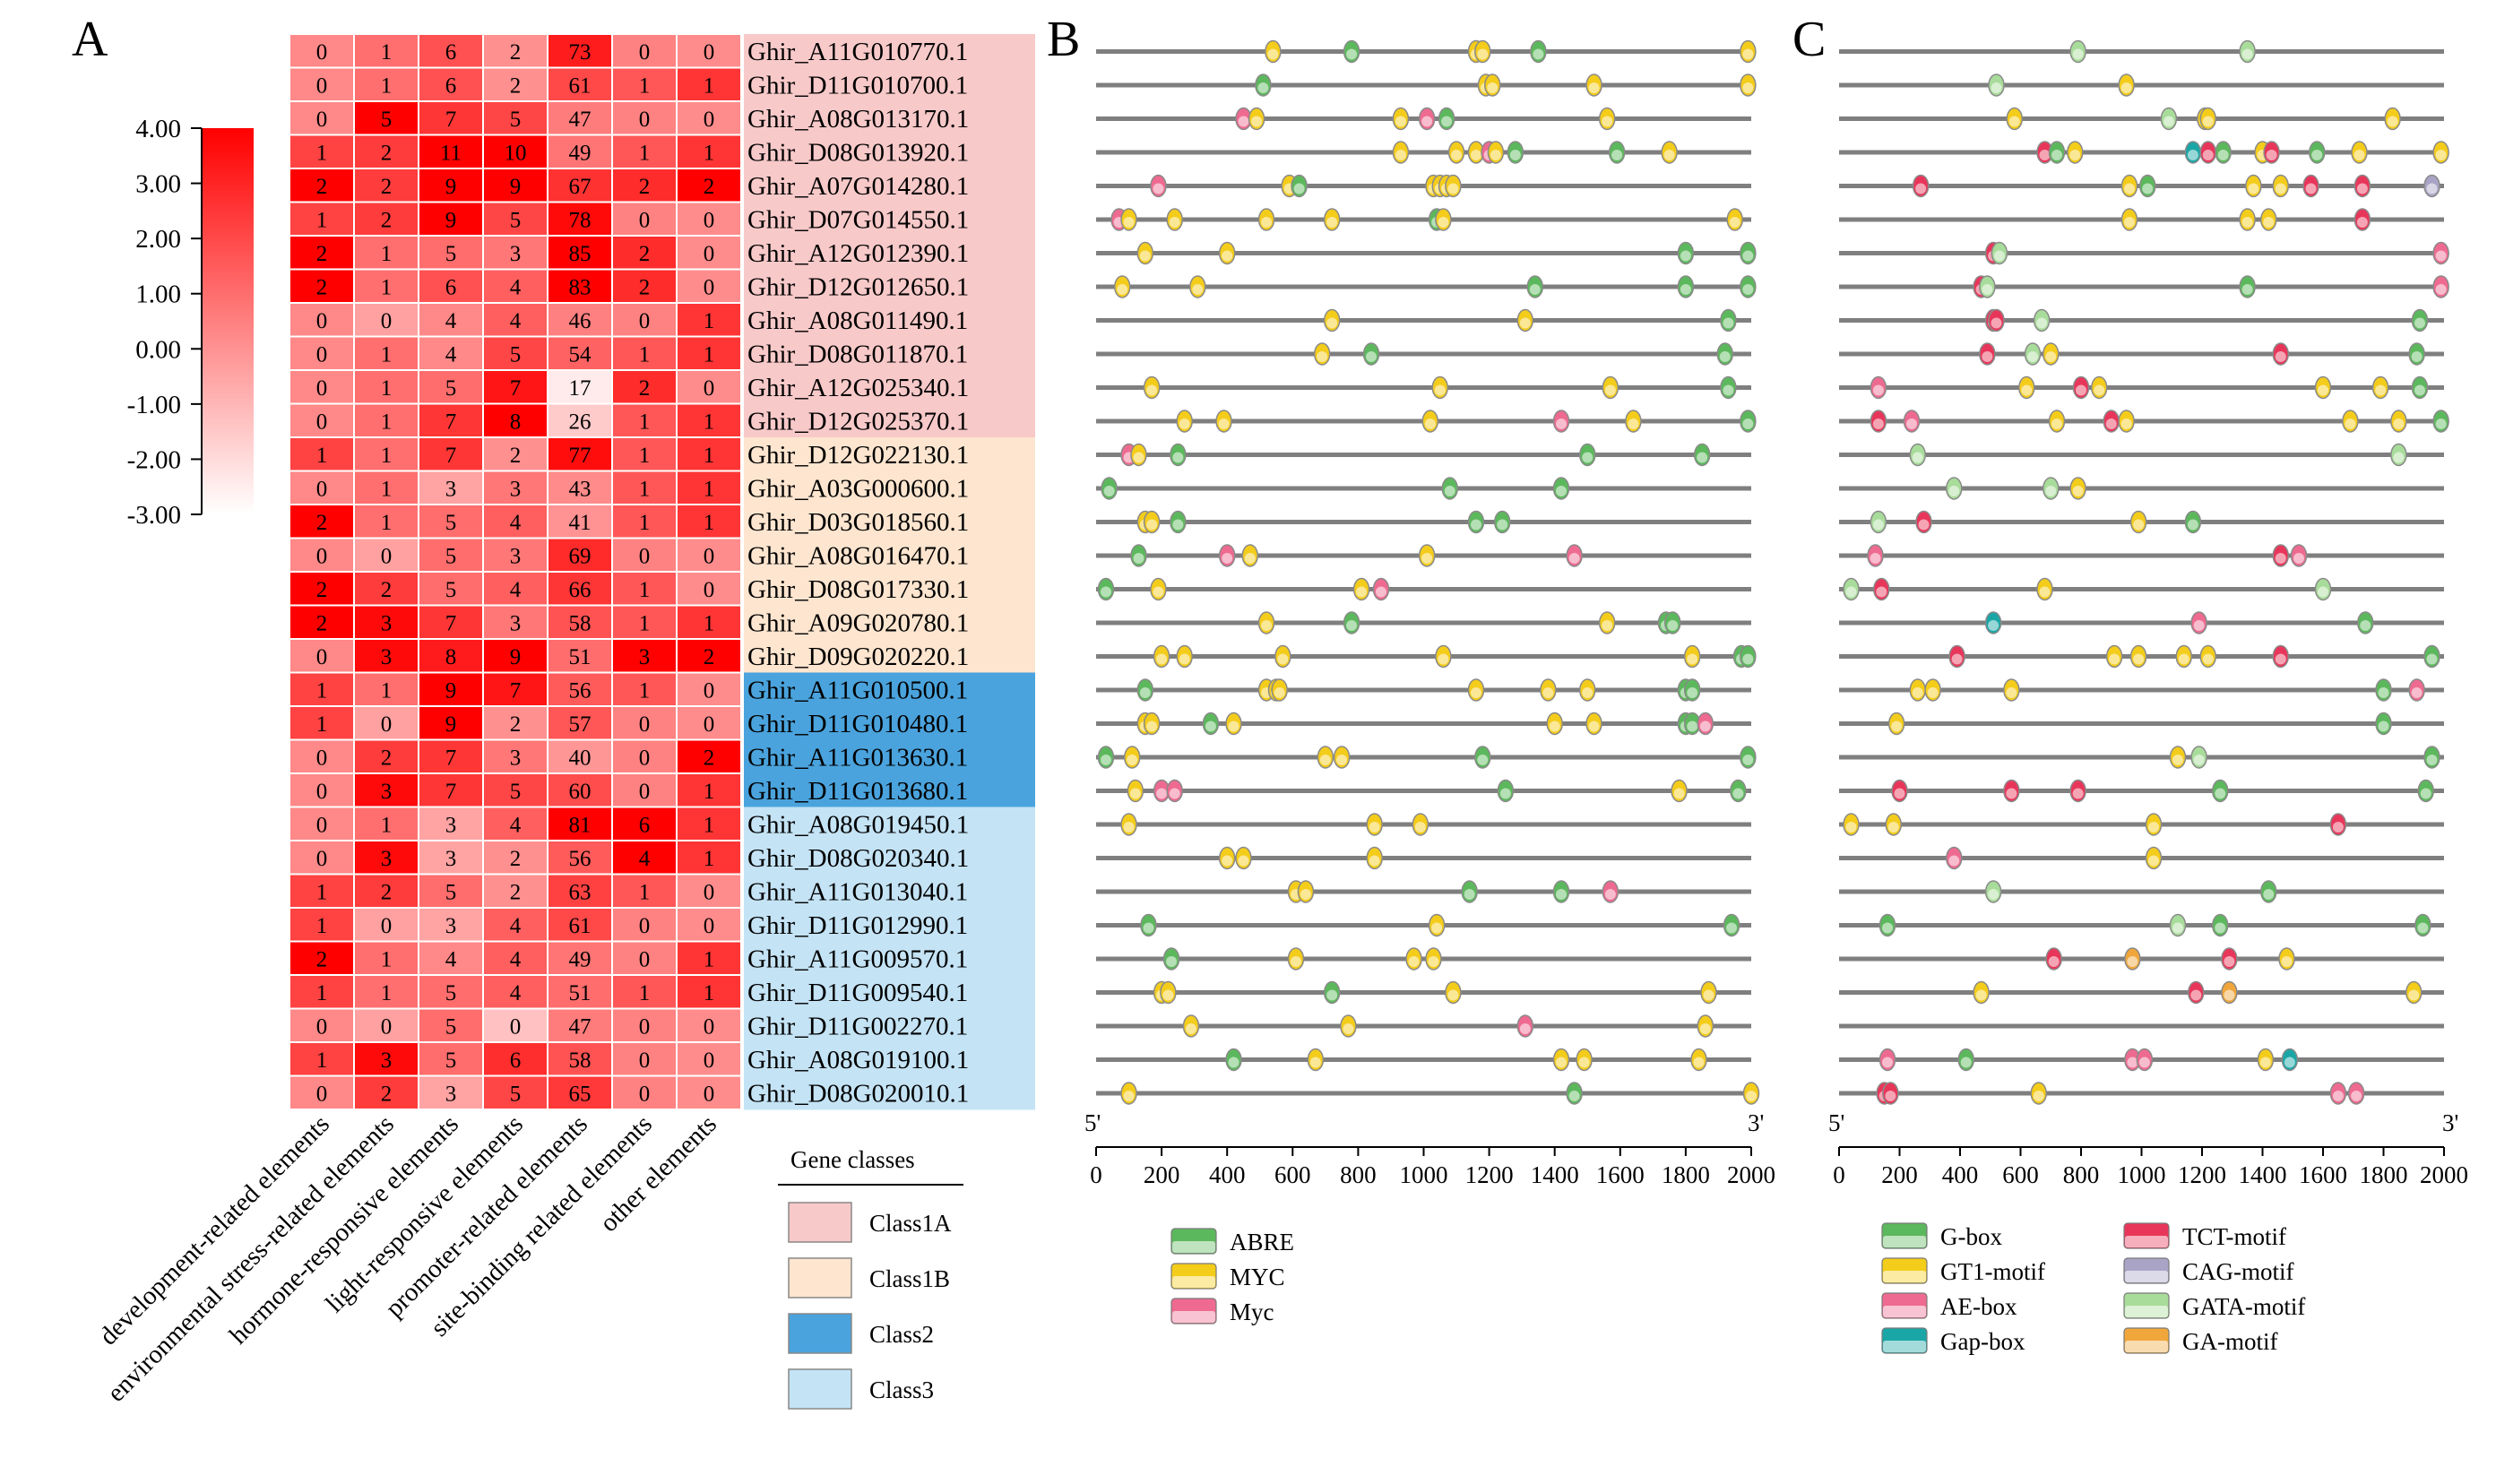  I want to click on panel-b-legend-swatch-shine, so click(1193, 1247).